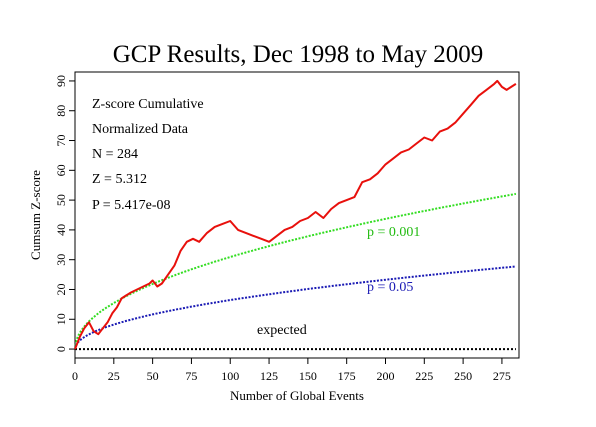 The image size is (596, 427). Describe the element at coordinates (463, 376) in the screenshot. I see `x-tick-label: 250` at that location.